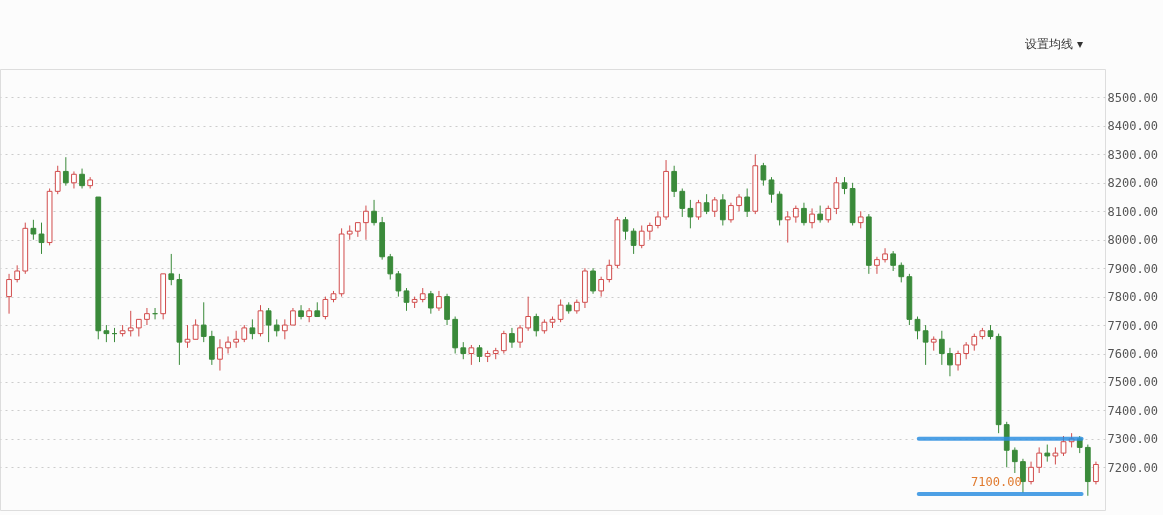  What do you see at coordinates (996, 482) in the screenshot?
I see `annotation: 7100.00` at bounding box center [996, 482].